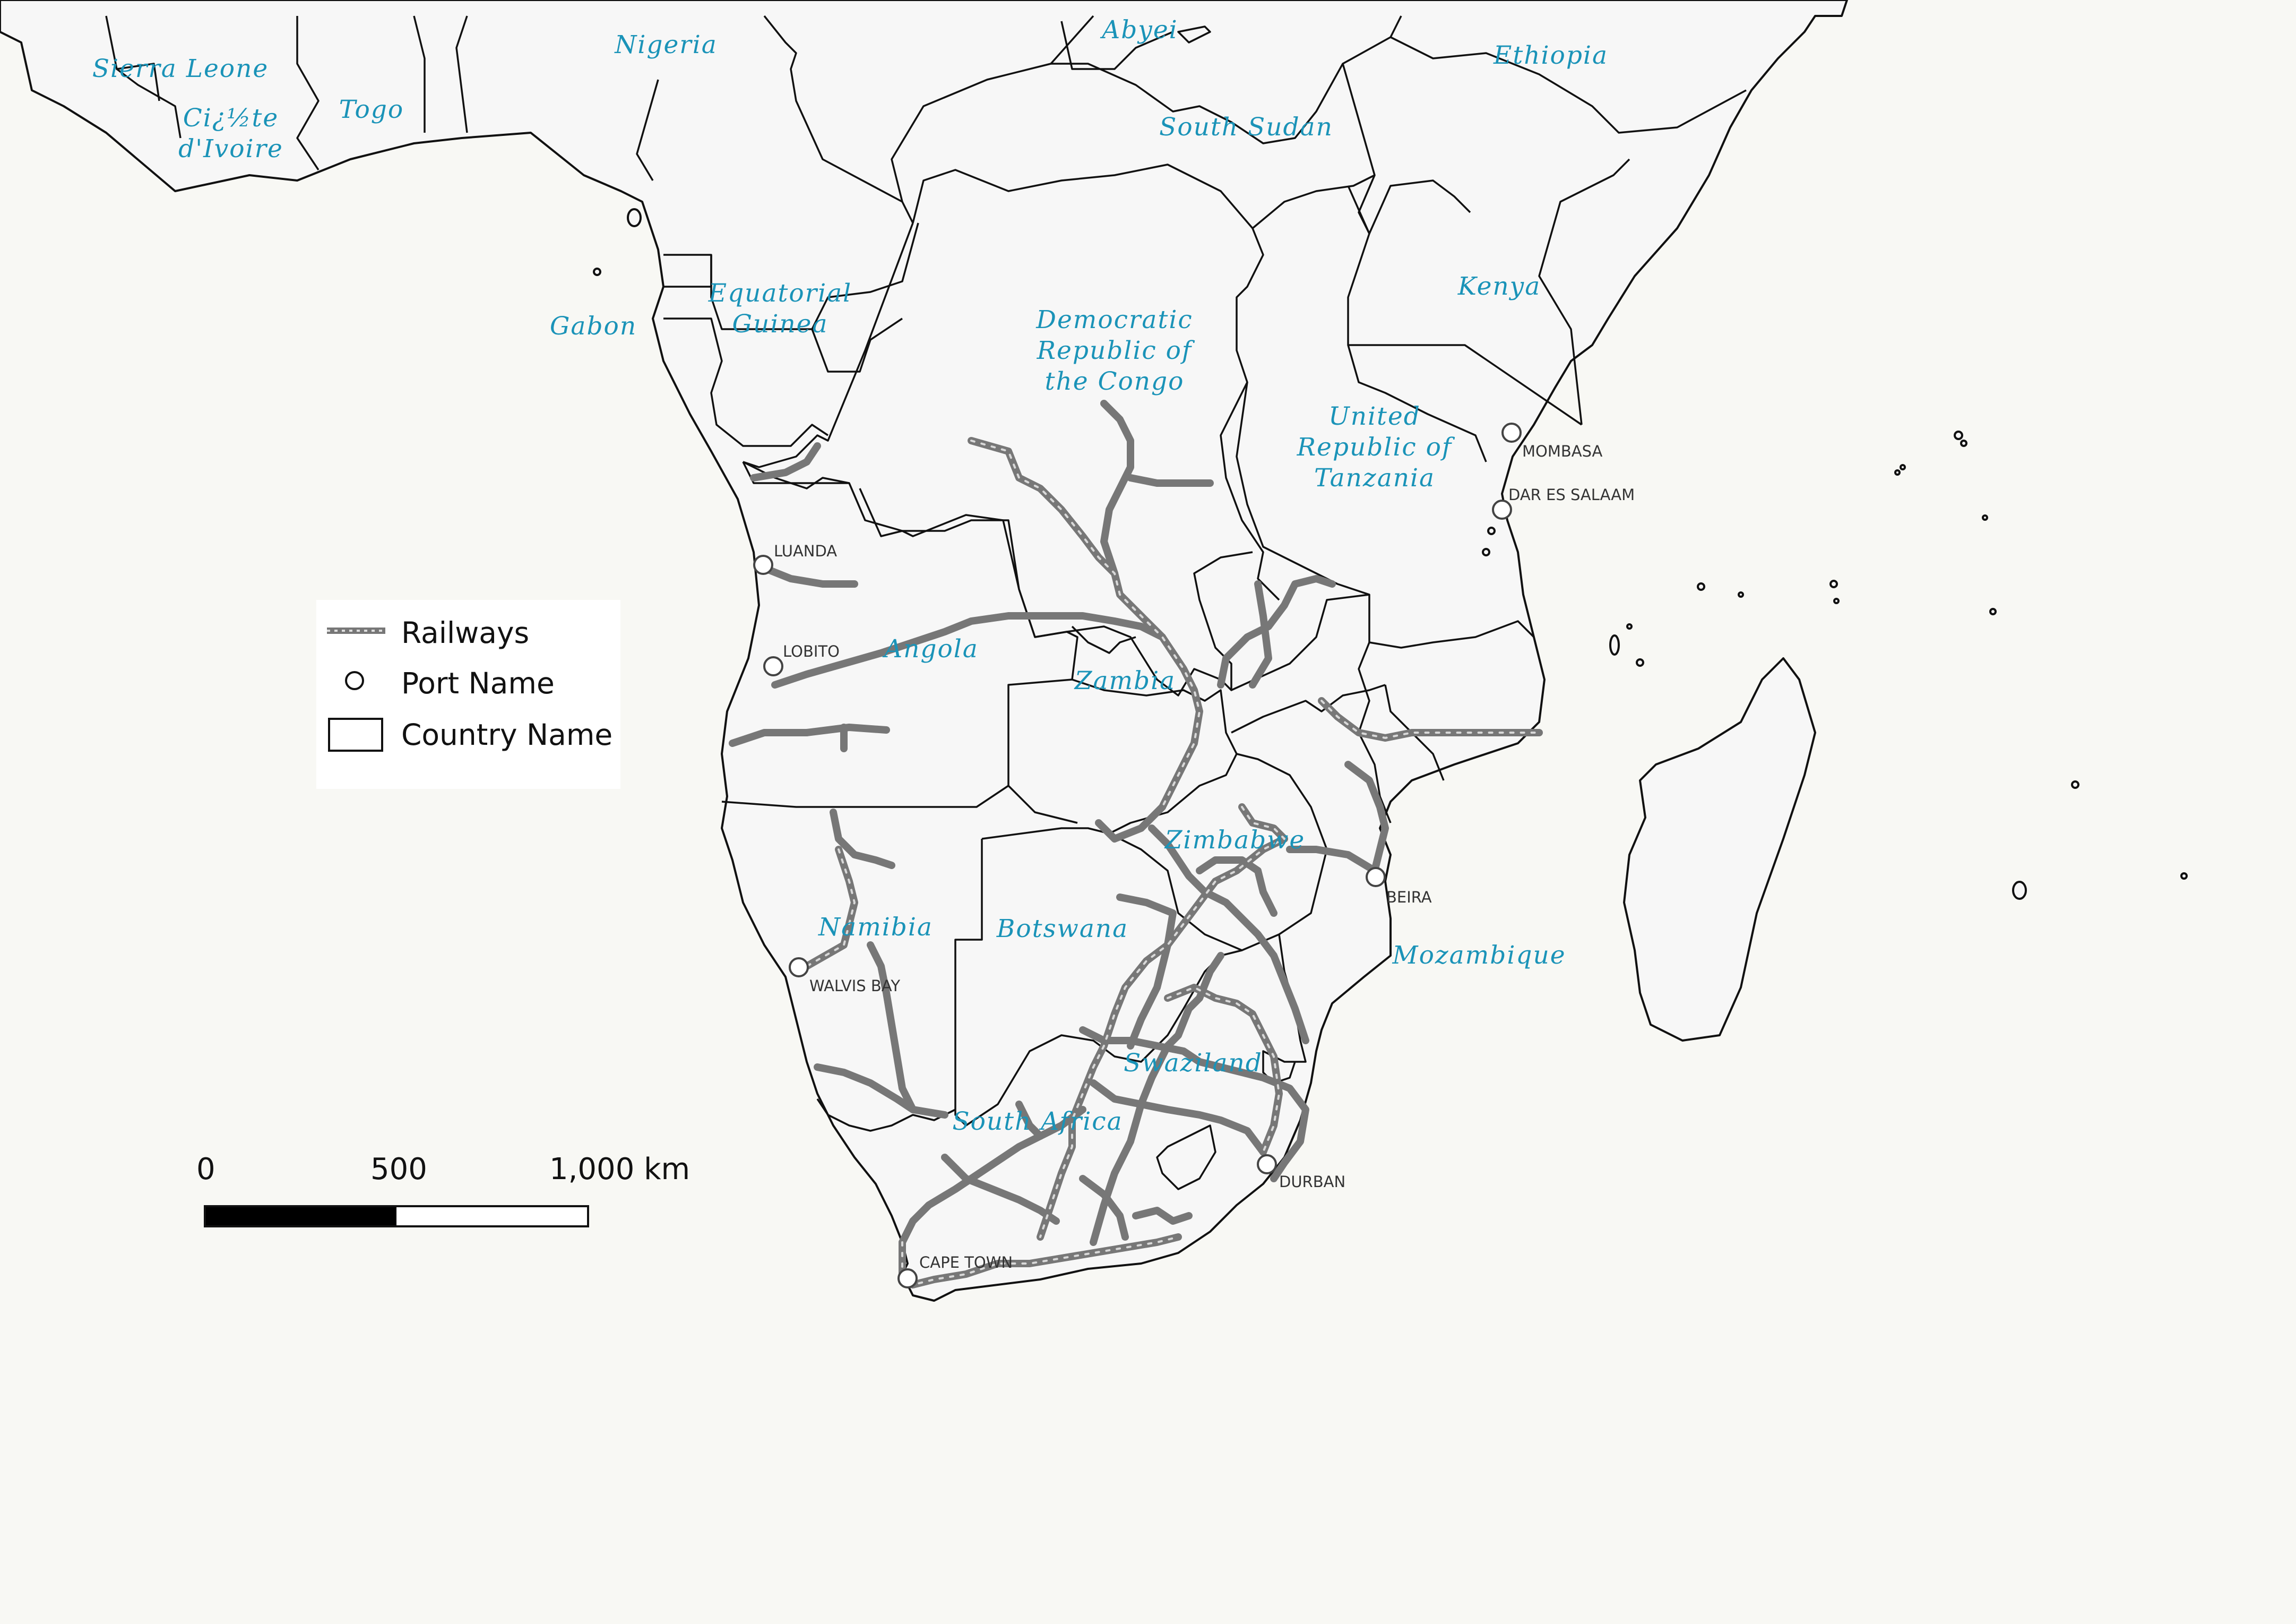 Image resolution: width=2296 pixels, height=1624 pixels. I want to click on country-label-swaziland: Swaziland, so click(1193, 1063).